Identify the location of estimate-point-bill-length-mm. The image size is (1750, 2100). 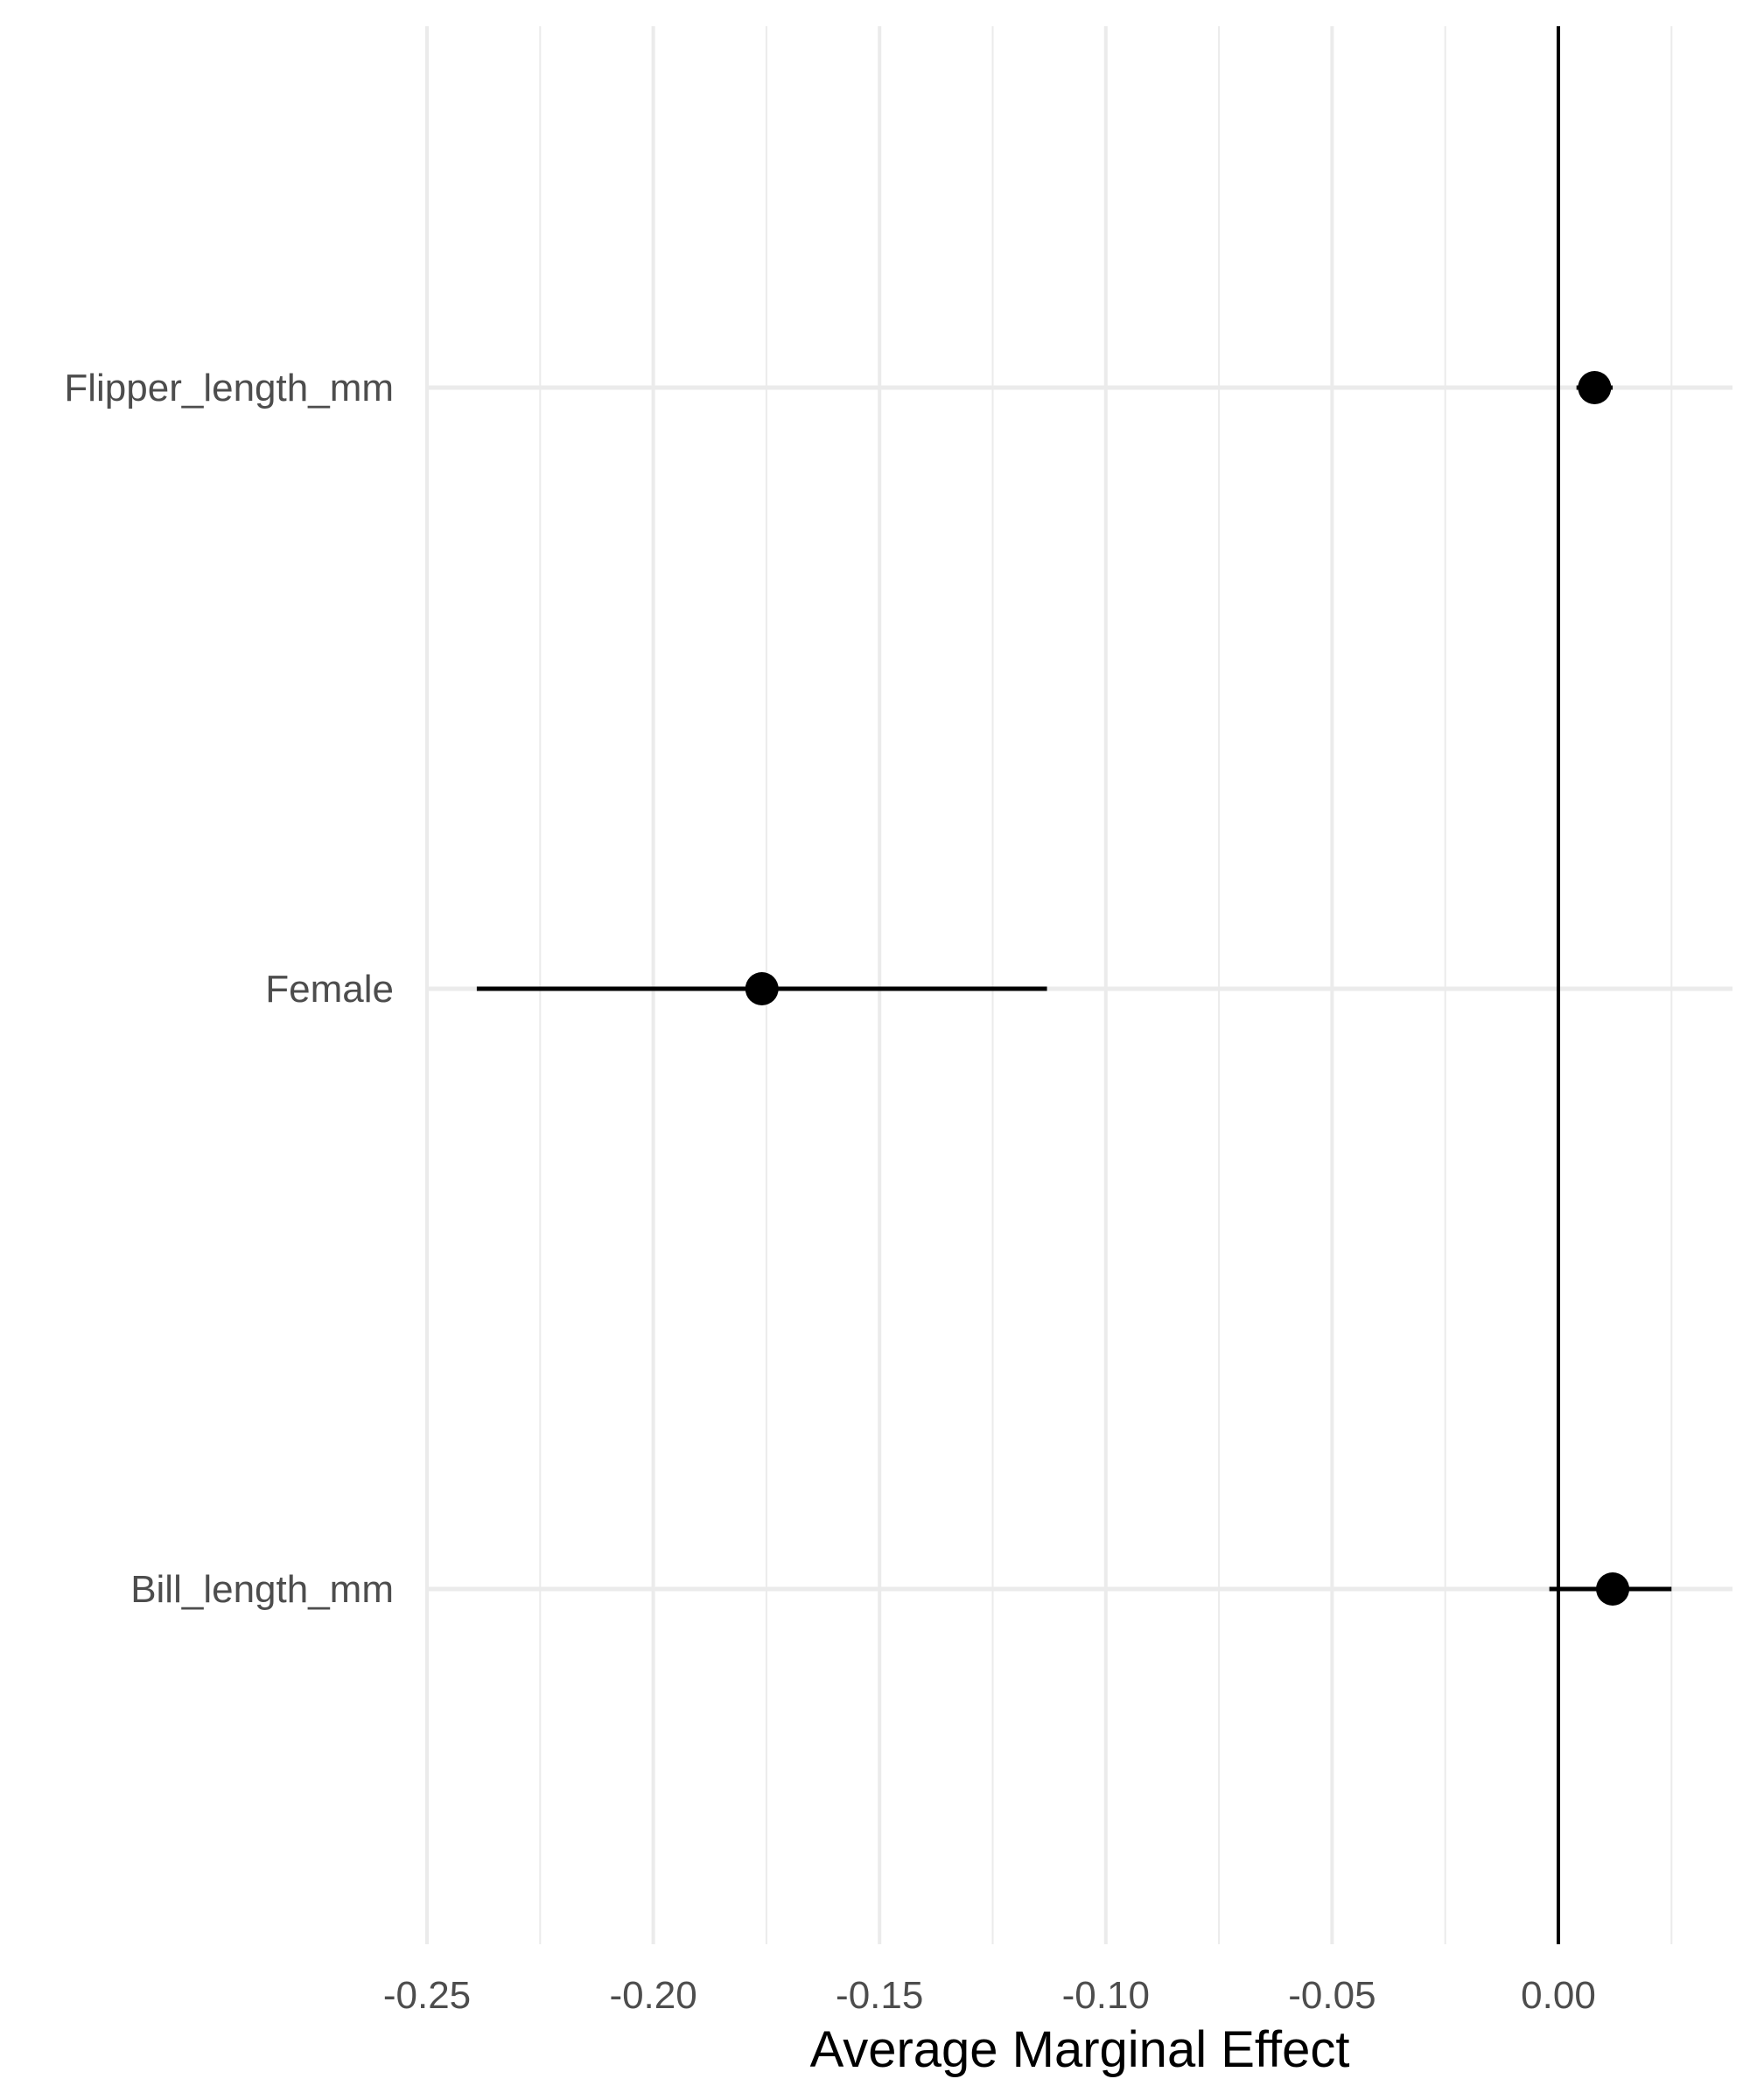
(1613, 1589).